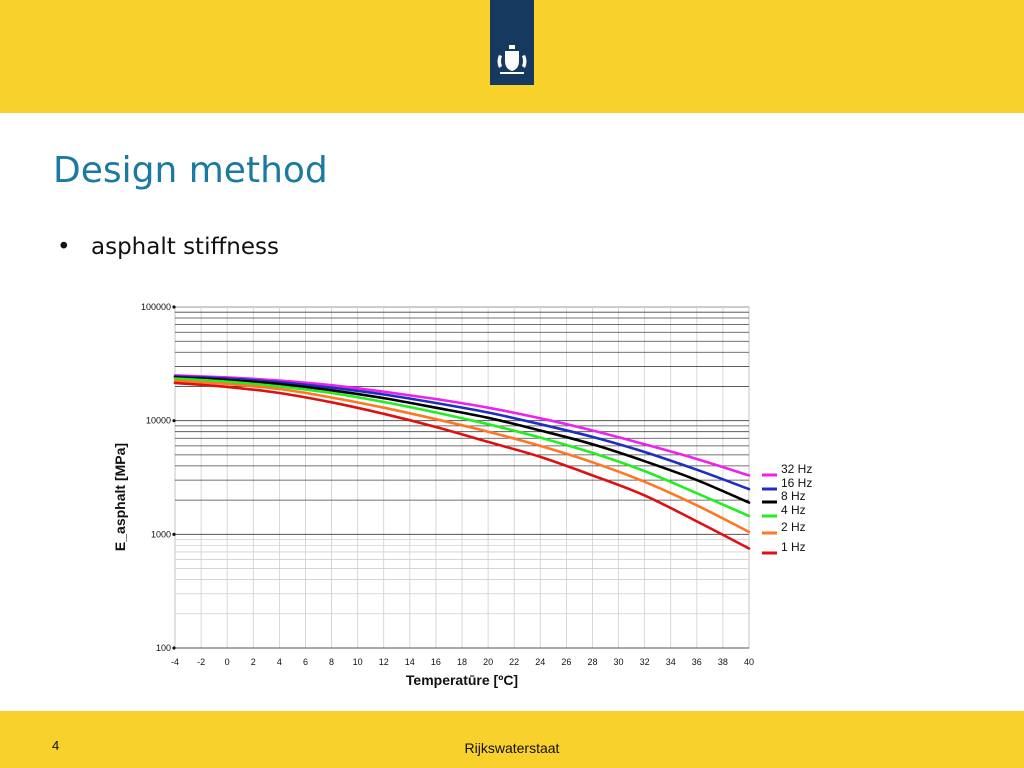 The image size is (1024, 768). What do you see at coordinates (697, 662) in the screenshot?
I see `x-tick-label: 36` at bounding box center [697, 662].